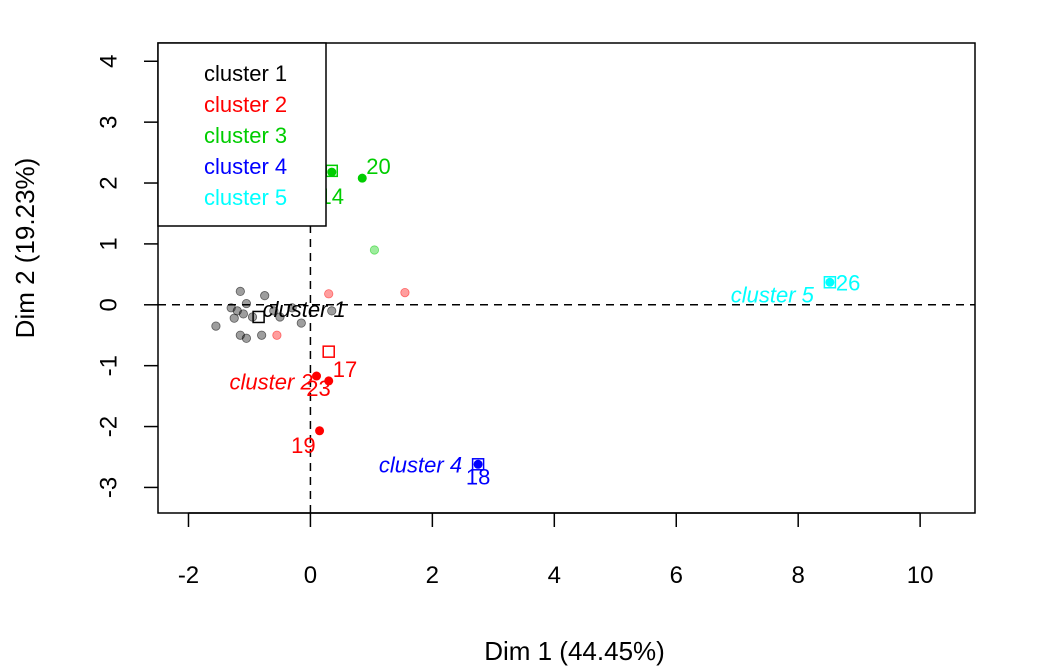 This screenshot has width=1056, height=672. What do you see at coordinates (773, 294) in the screenshot?
I see `cluster-5-center-label: cluster 5` at bounding box center [773, 294].